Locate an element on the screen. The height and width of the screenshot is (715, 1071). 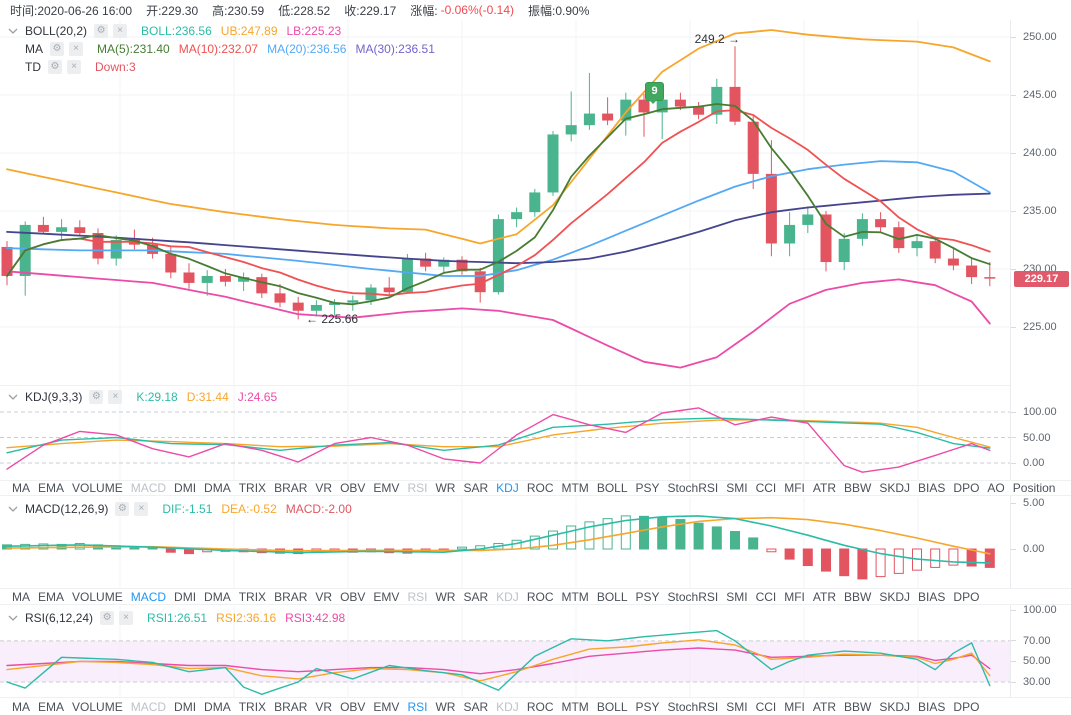
tab-ao: AO is located at coordinates (996, 488).